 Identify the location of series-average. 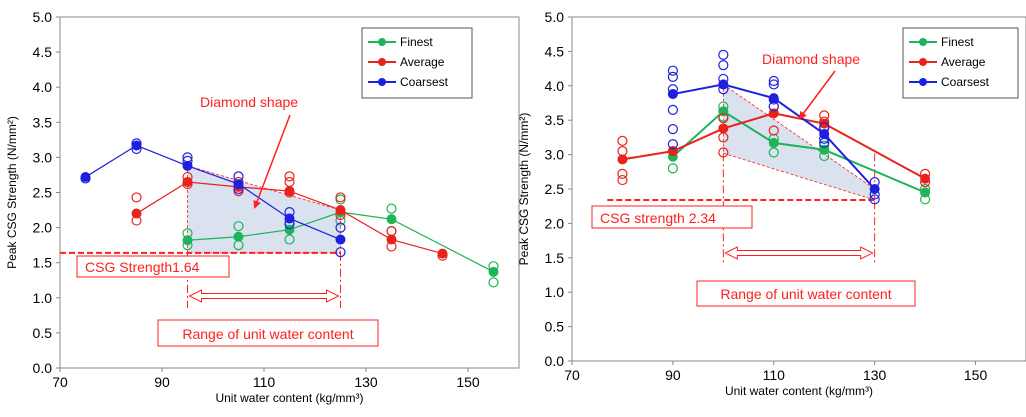
(289, 216).